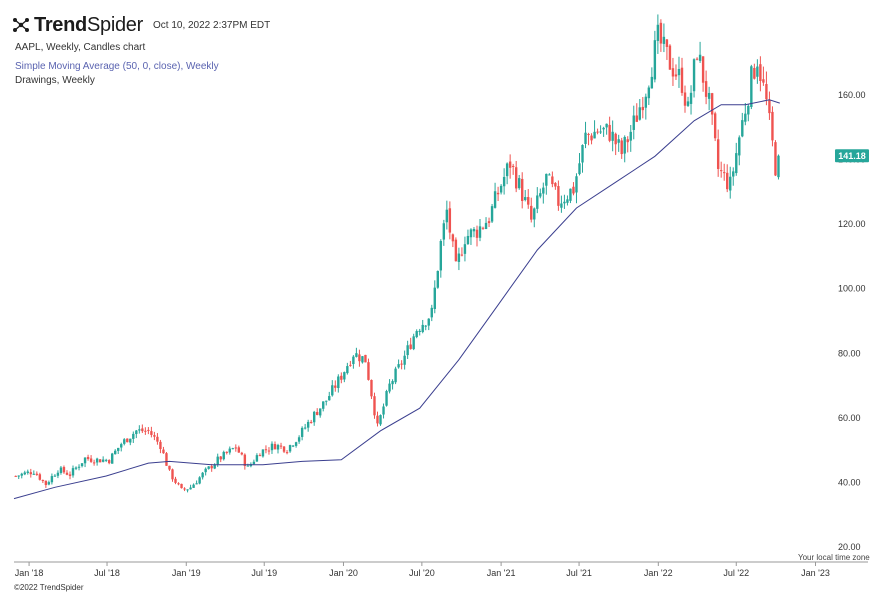 The height and width of the screenshot is (595, 883). Describe the element at coordinates (80, 47) in the screenshot. I see `legend-chart-description: AAPL, Weekly, Candles chart` at that location.